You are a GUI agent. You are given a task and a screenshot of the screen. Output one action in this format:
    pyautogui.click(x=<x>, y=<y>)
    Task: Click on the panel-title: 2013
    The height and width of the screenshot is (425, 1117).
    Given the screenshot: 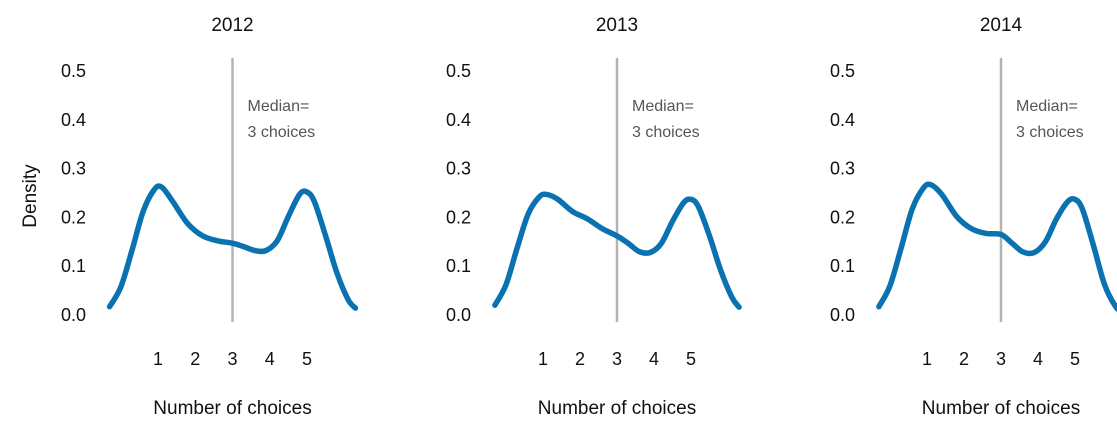 What is the action you would take?
    pyautogui.click(x=617, y=25)
    